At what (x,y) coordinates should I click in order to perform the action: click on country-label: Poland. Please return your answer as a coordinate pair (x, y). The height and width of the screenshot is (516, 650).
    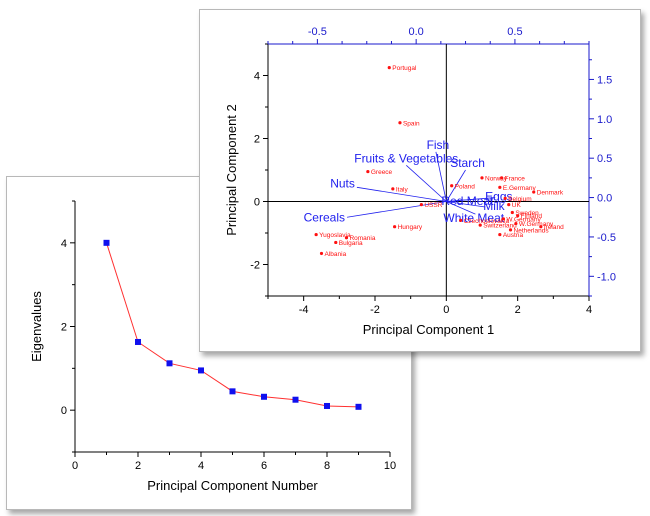
    Looking at the image, I should click on (465, 186).